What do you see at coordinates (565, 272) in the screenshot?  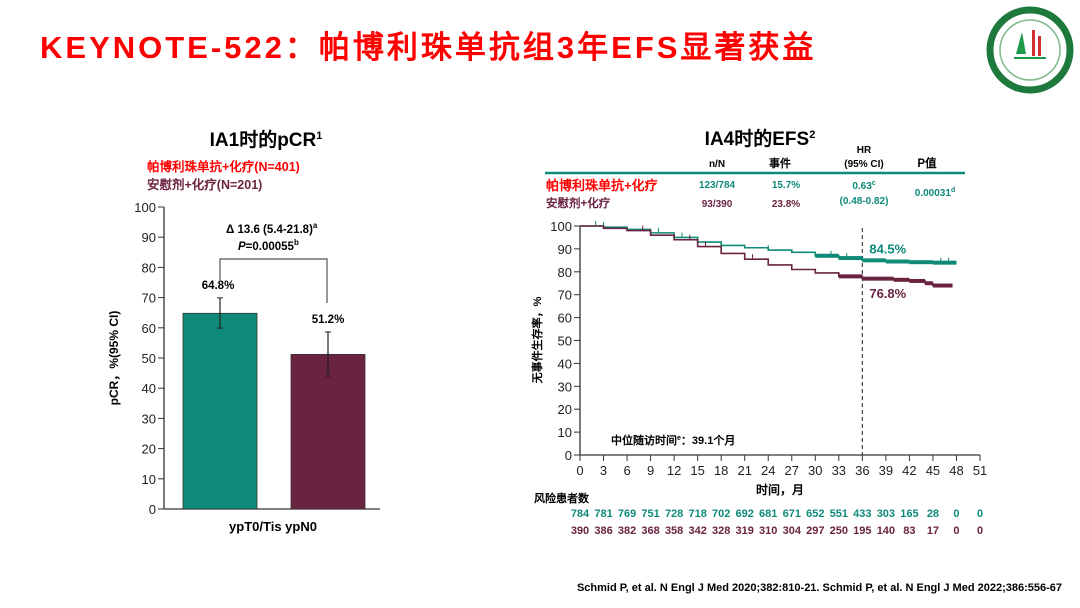 I see `y-tick-label: 80` at bounding box center [565, 272].